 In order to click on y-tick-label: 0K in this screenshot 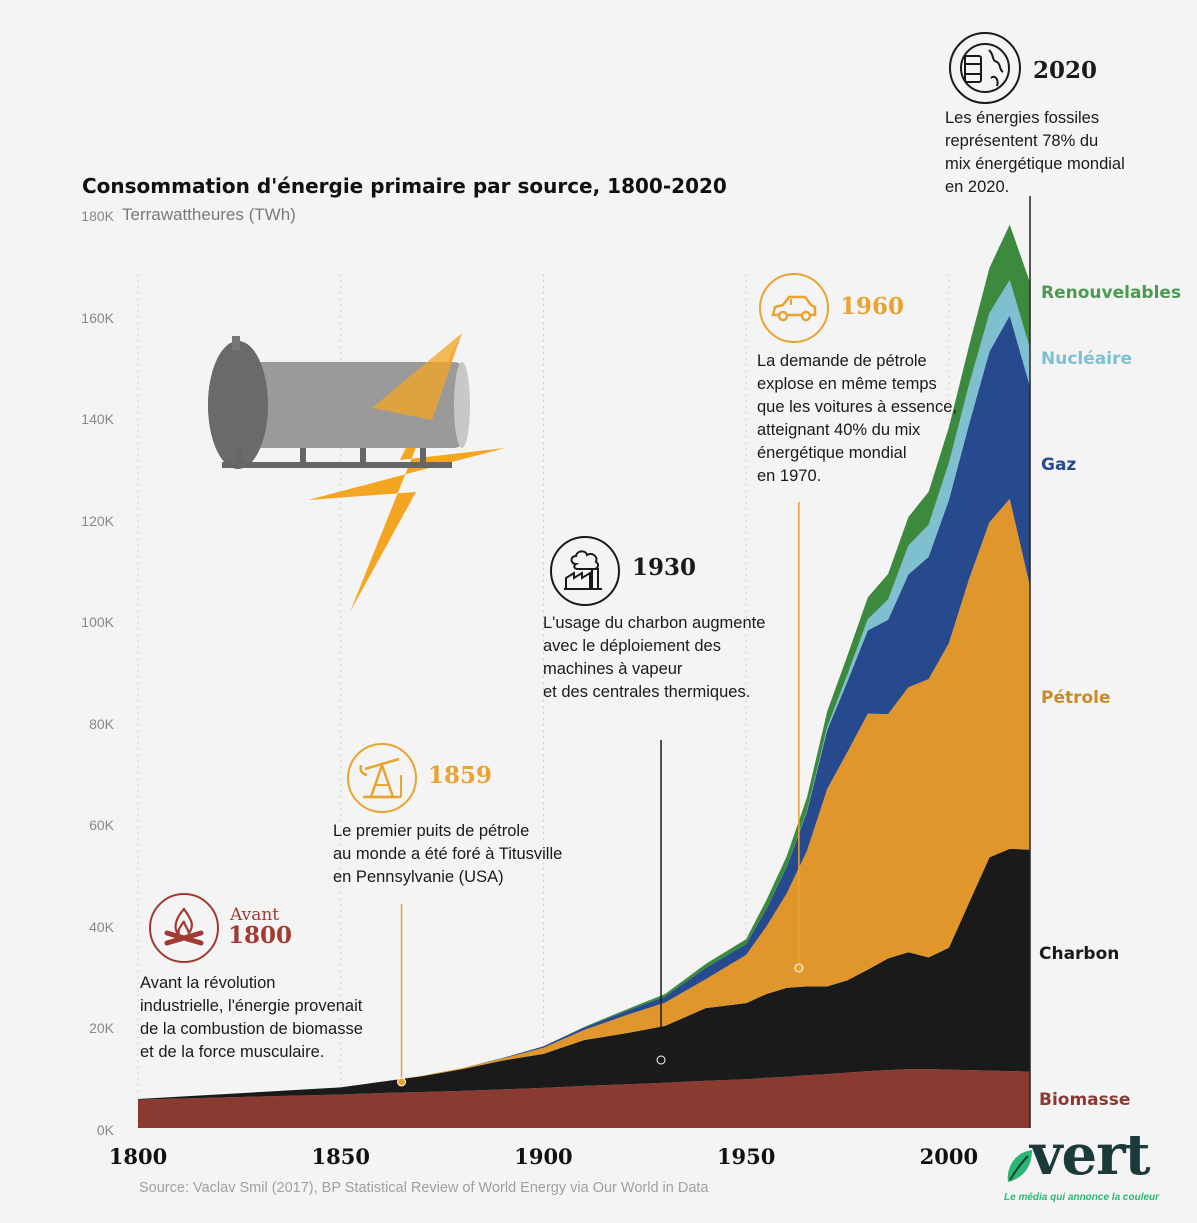, I will do `click(105, 1130)`.